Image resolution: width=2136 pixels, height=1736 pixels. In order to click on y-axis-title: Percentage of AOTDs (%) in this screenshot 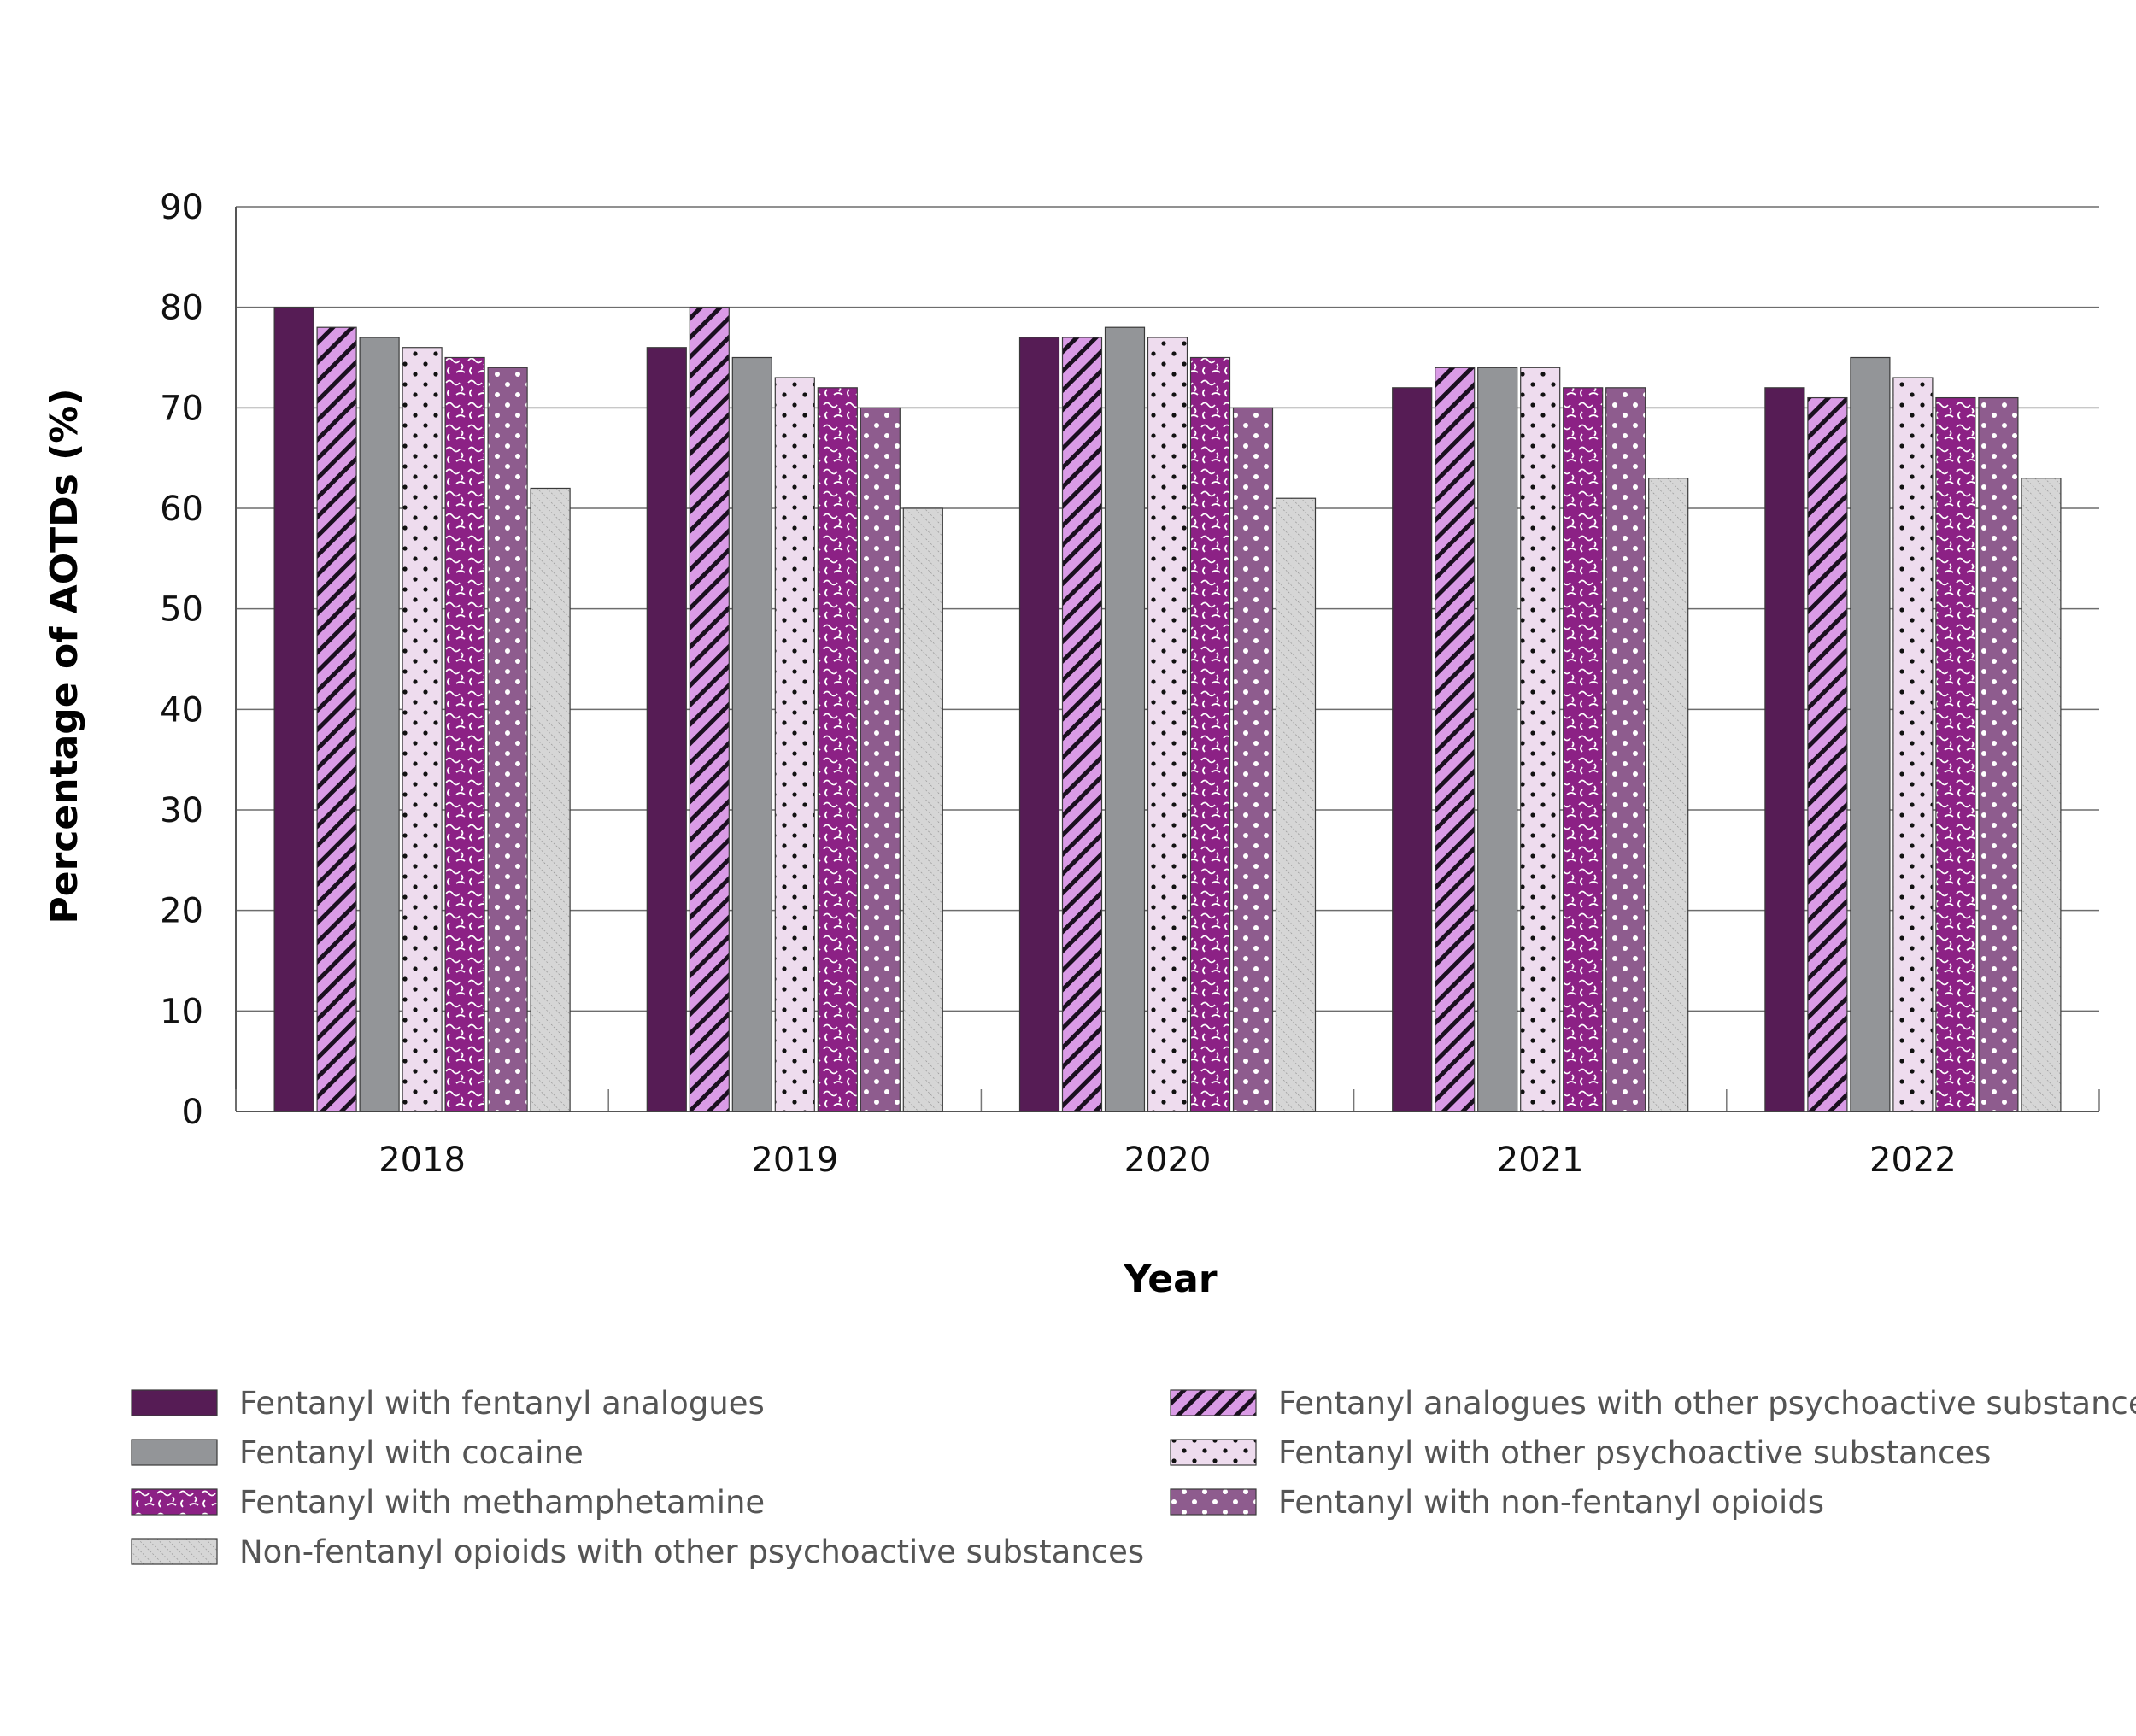, I will do `click(64, 657)`.